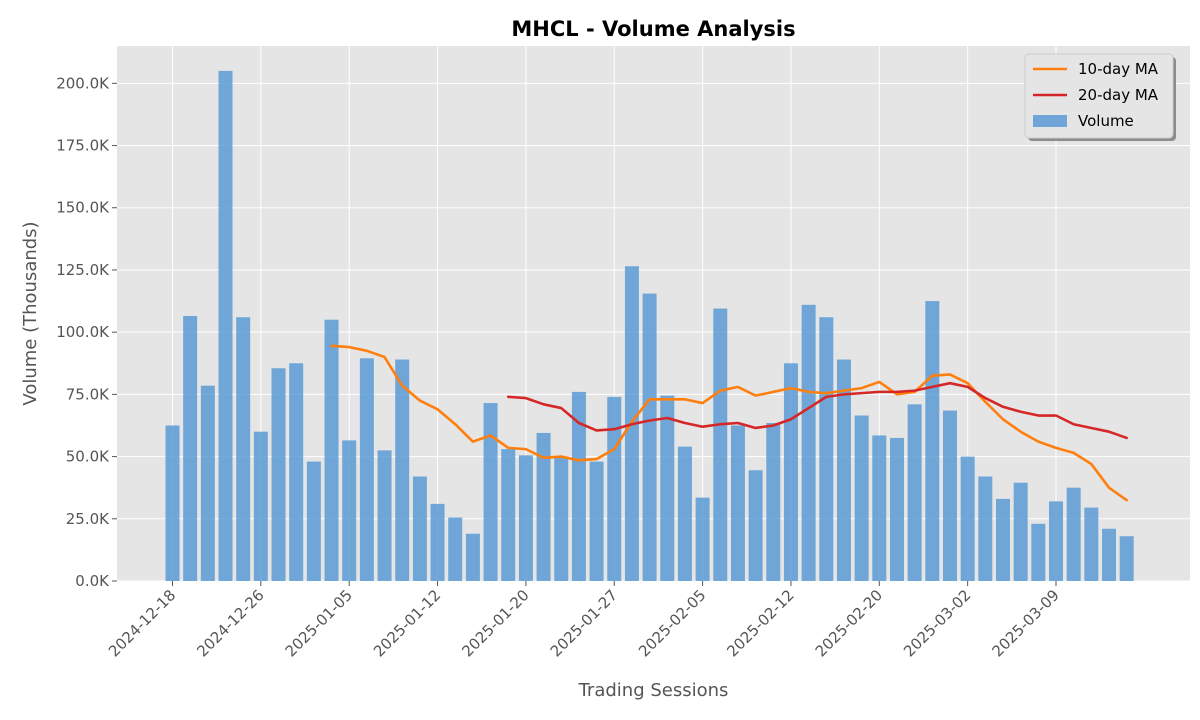 The width and height of the screenshot is (1200, 720). What do you see at coordinates (83, 146) in the screenshot?
I see `y-tick-label: 175.0K` at bounding box center [83, 146].